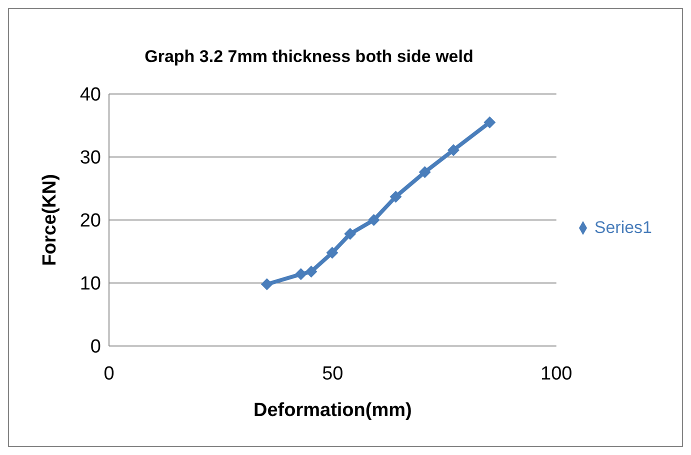 This screenshot has height=455, width=691. I want to click on y-tick-label: 0, so click(95, 347).